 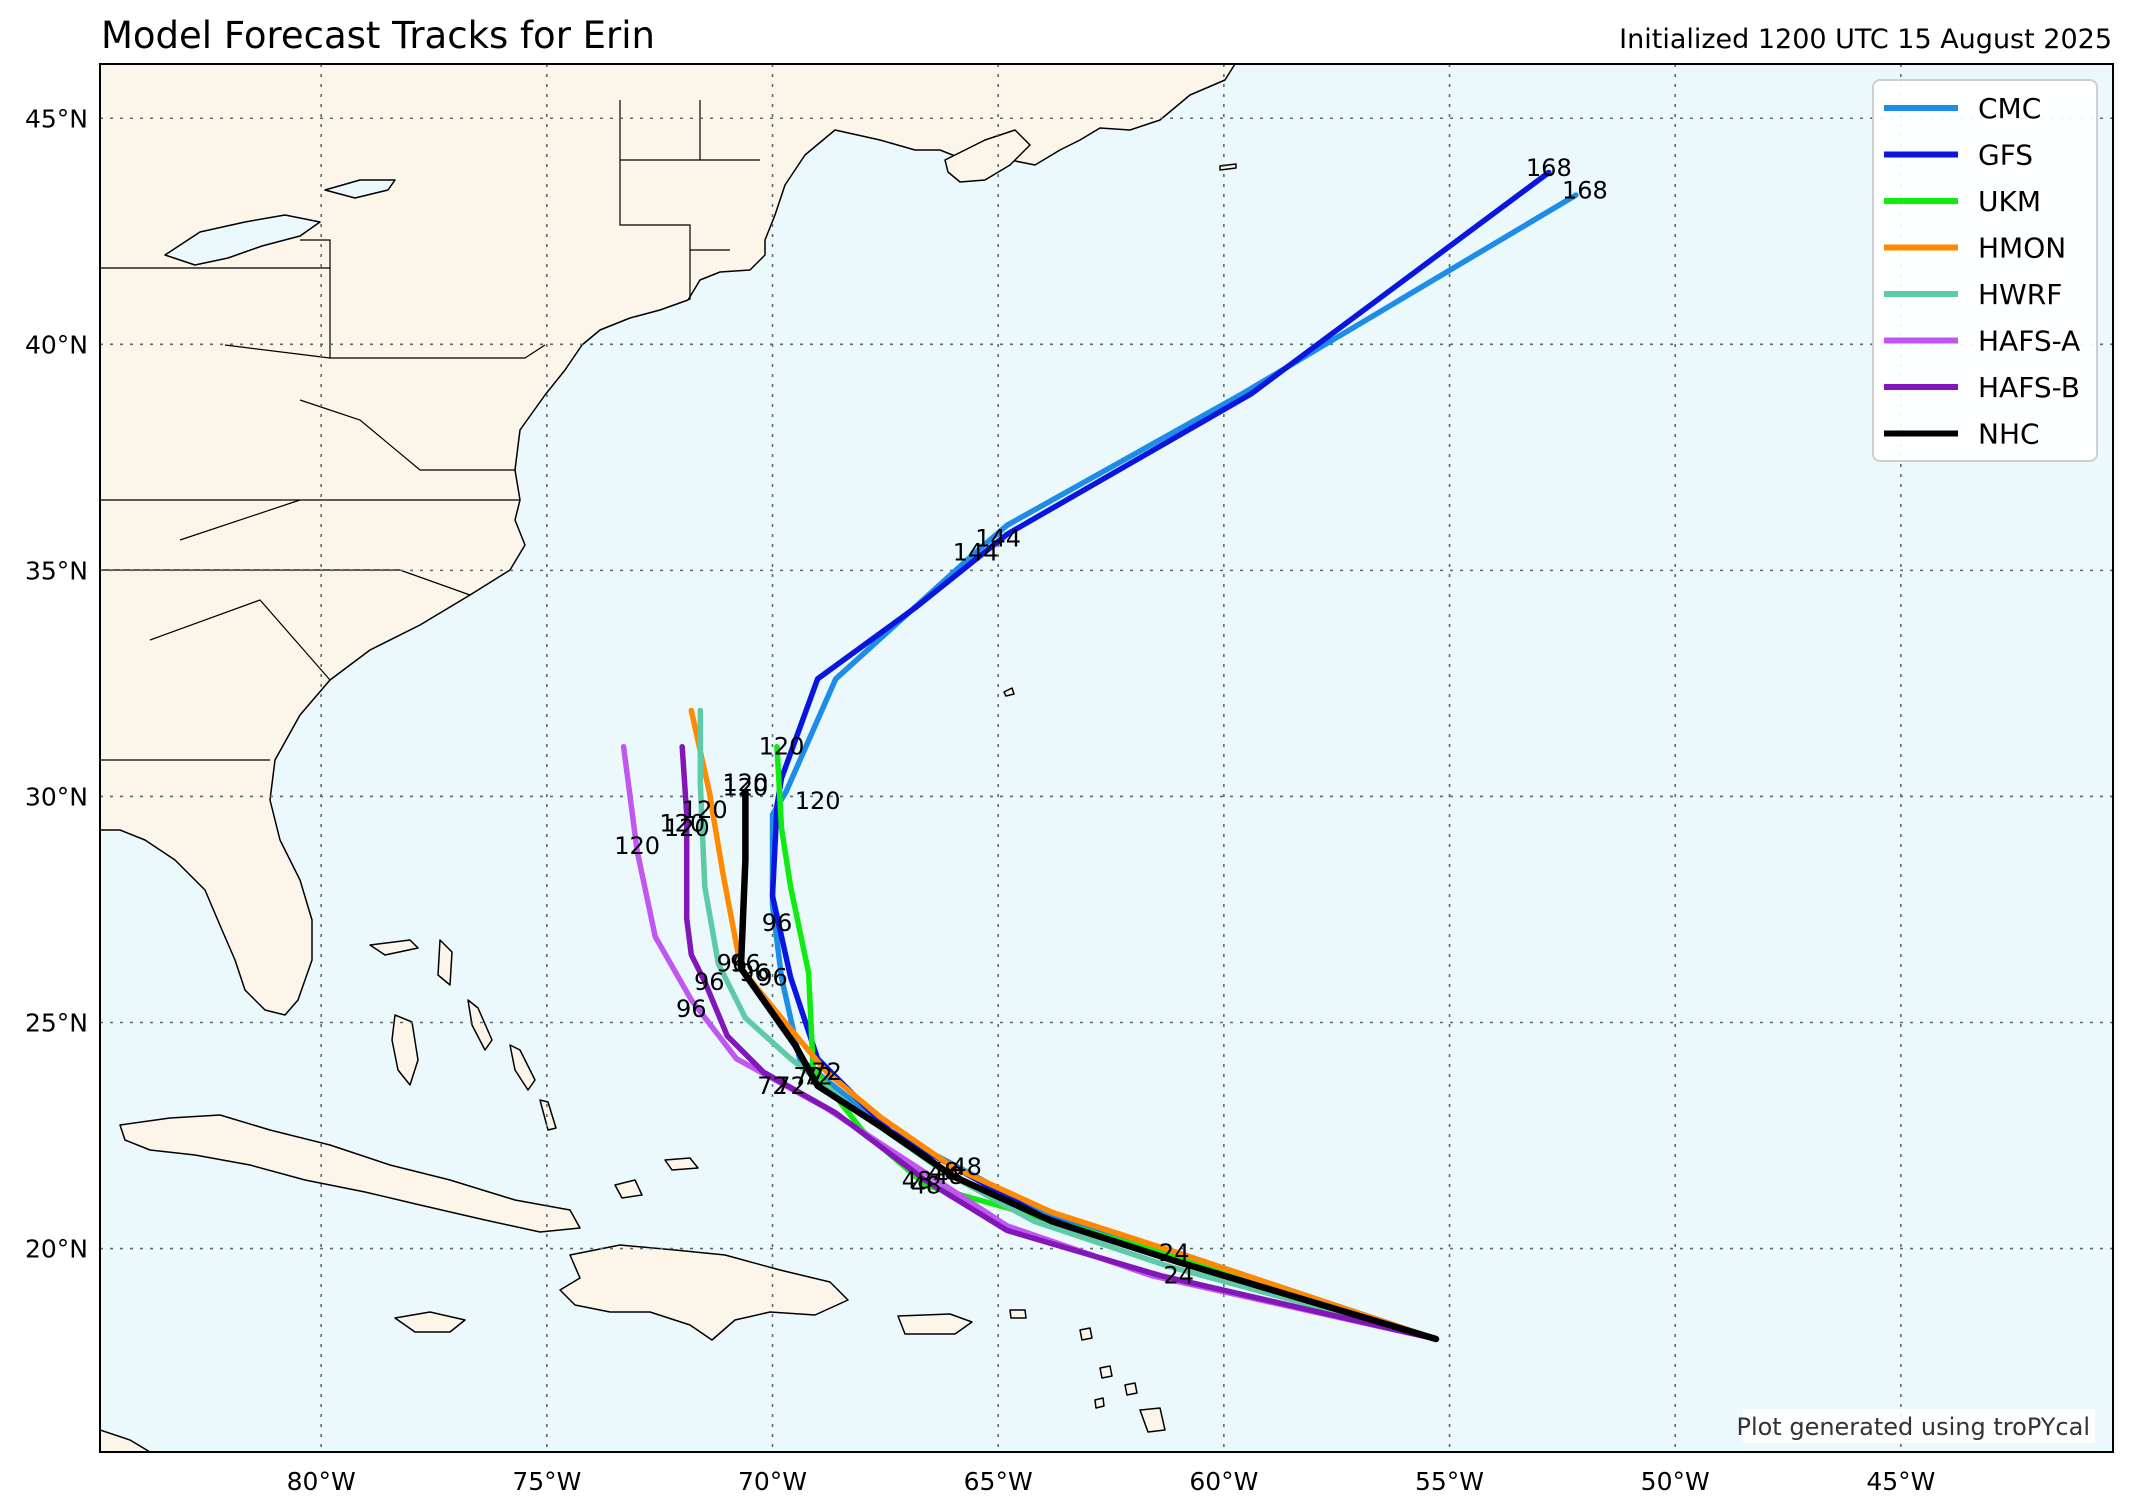 What do you see at coordinates (522, 1067) in the screenshot?
I see `bahamas-exuma` at bounding box center [522, 1067].